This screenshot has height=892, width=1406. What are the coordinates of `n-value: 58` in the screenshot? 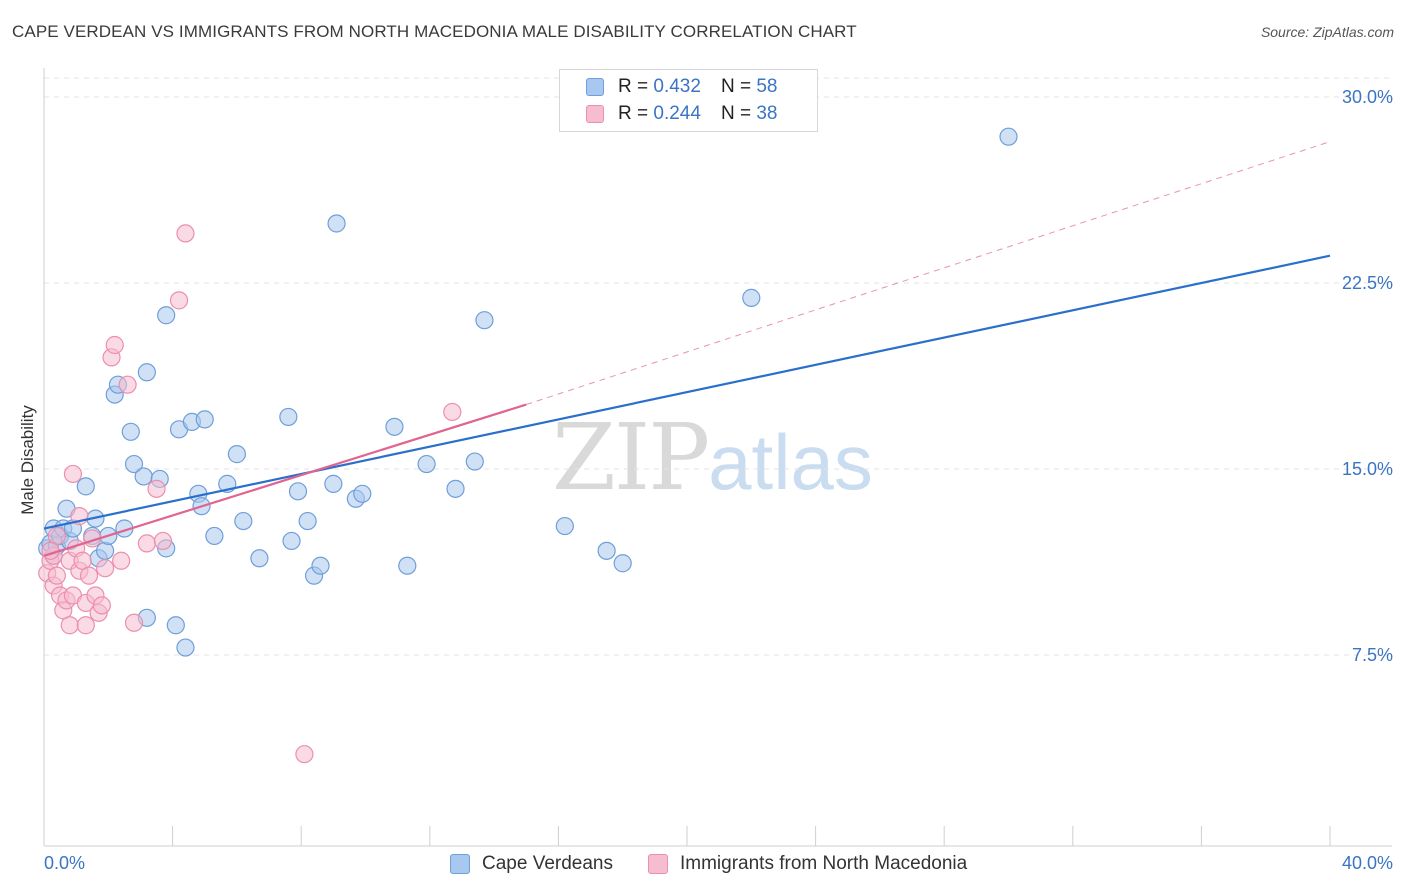 It's located at (767, 86).